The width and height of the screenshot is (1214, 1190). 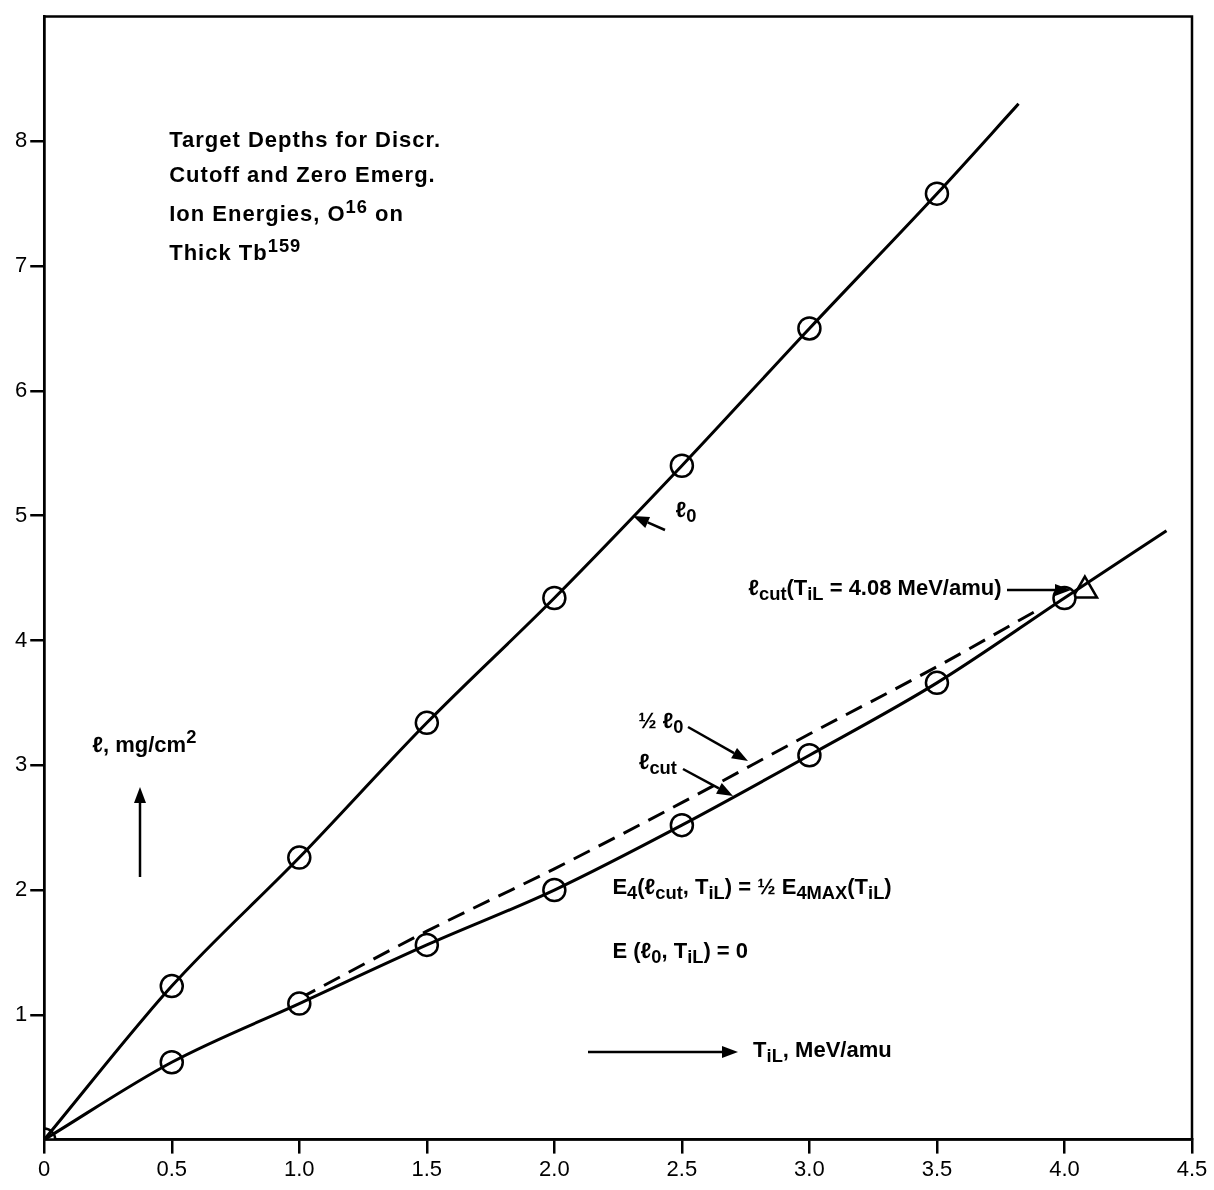 What do you see at coordinates (657, 764) in the screenshot?
I see `annotation: ℓ$_{cut}$` at bounding box center [657, 764].